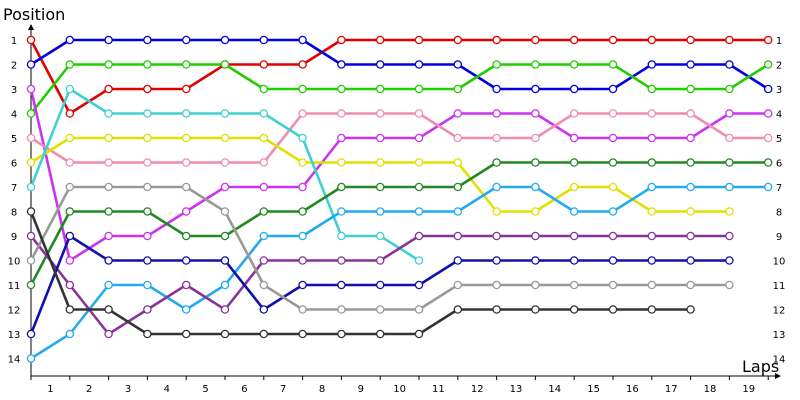 The width and height of the screenshot is (800, 400). What do you see at coordinates (779, 286) in the screenshot?
I see `y-tick-label-right: 11` at bounding box center [779, 286].